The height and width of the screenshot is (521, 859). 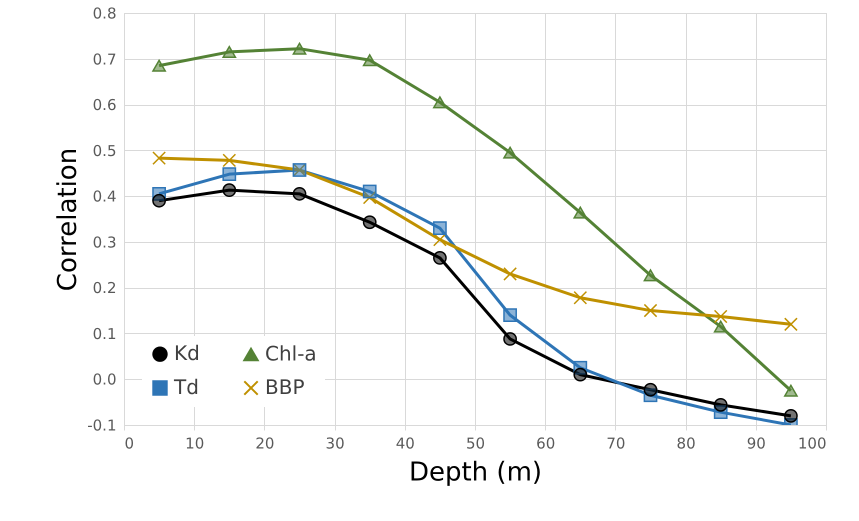 I want to click on x-tick-label: 70, so click(x=616, y=443).